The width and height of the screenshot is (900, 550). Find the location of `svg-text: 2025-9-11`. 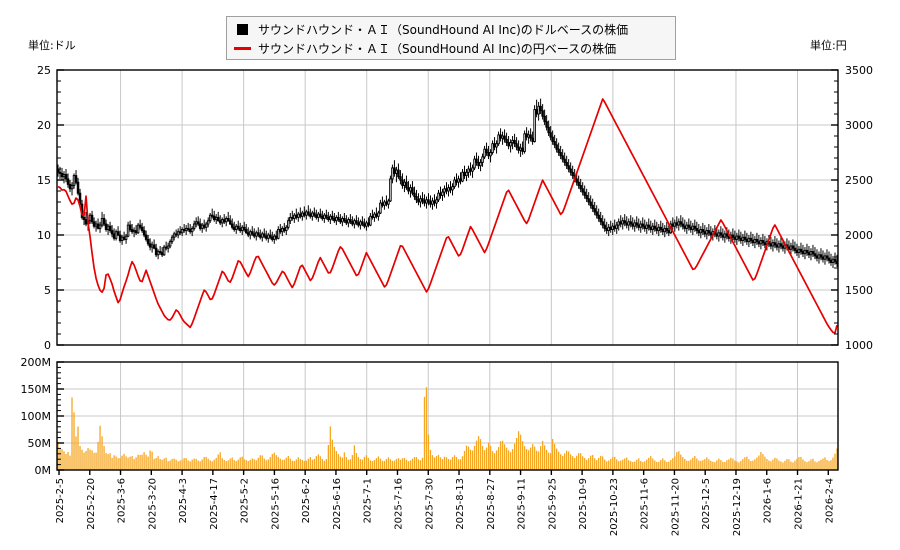

svg-text: 2025-9-11 is located at coordinates (522, 504).